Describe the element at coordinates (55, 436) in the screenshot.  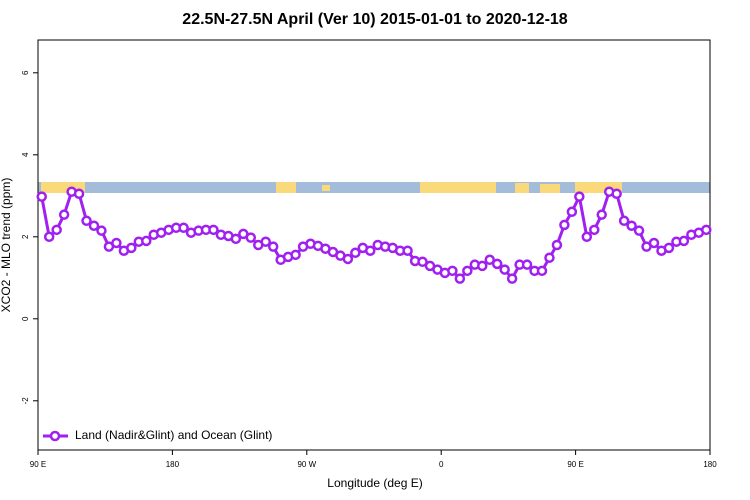
I see `legend-marker` at that location.